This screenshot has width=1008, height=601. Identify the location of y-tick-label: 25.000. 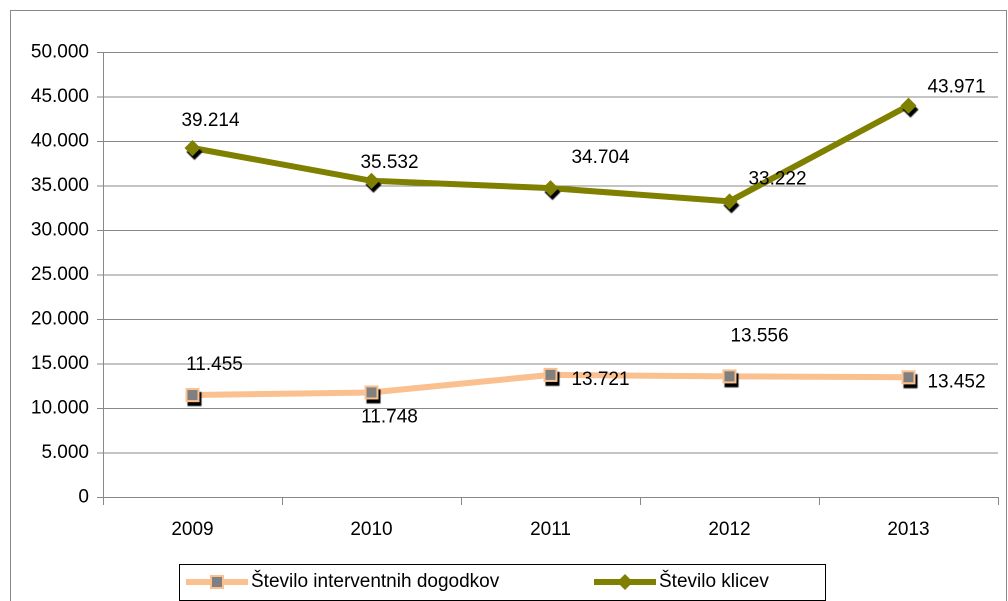
(60, 274).